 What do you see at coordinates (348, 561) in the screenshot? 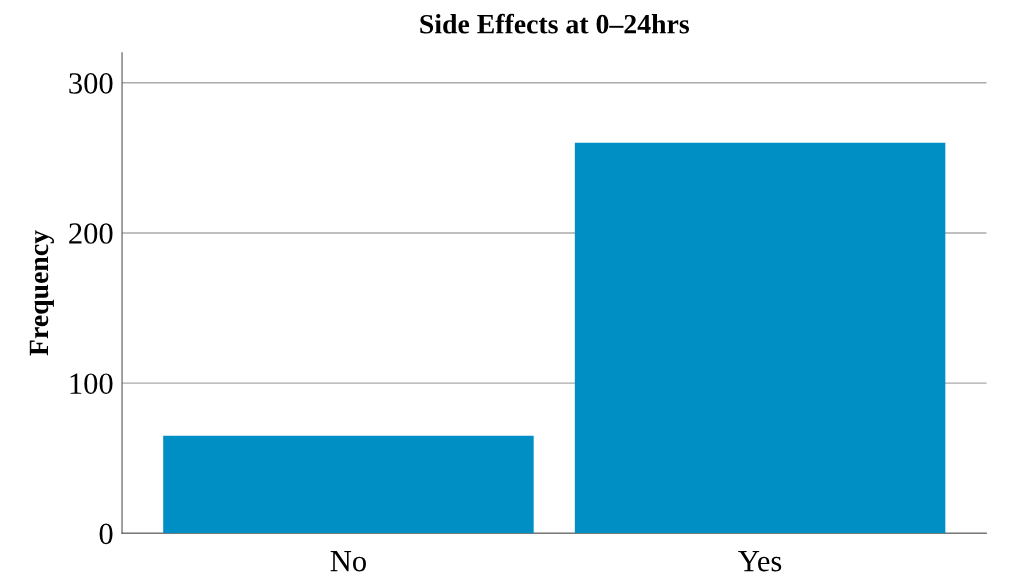
I see `x-tick-label: No` at bounding box center [348, 561].